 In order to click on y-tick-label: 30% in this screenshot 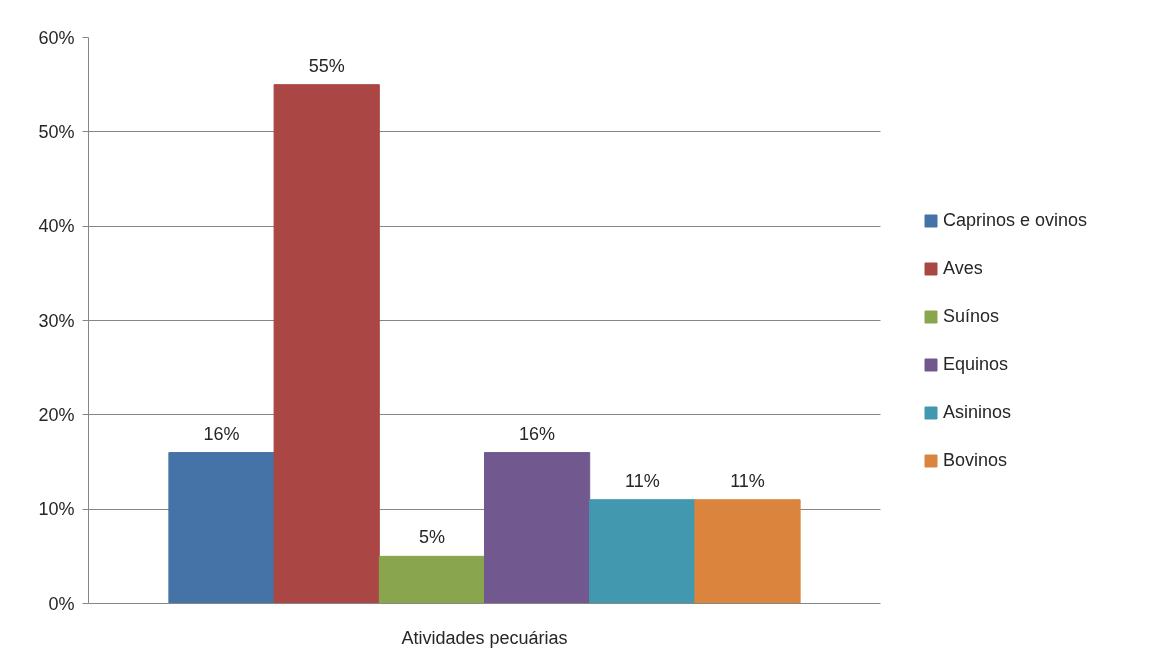, I will do `click(56, 320)`.